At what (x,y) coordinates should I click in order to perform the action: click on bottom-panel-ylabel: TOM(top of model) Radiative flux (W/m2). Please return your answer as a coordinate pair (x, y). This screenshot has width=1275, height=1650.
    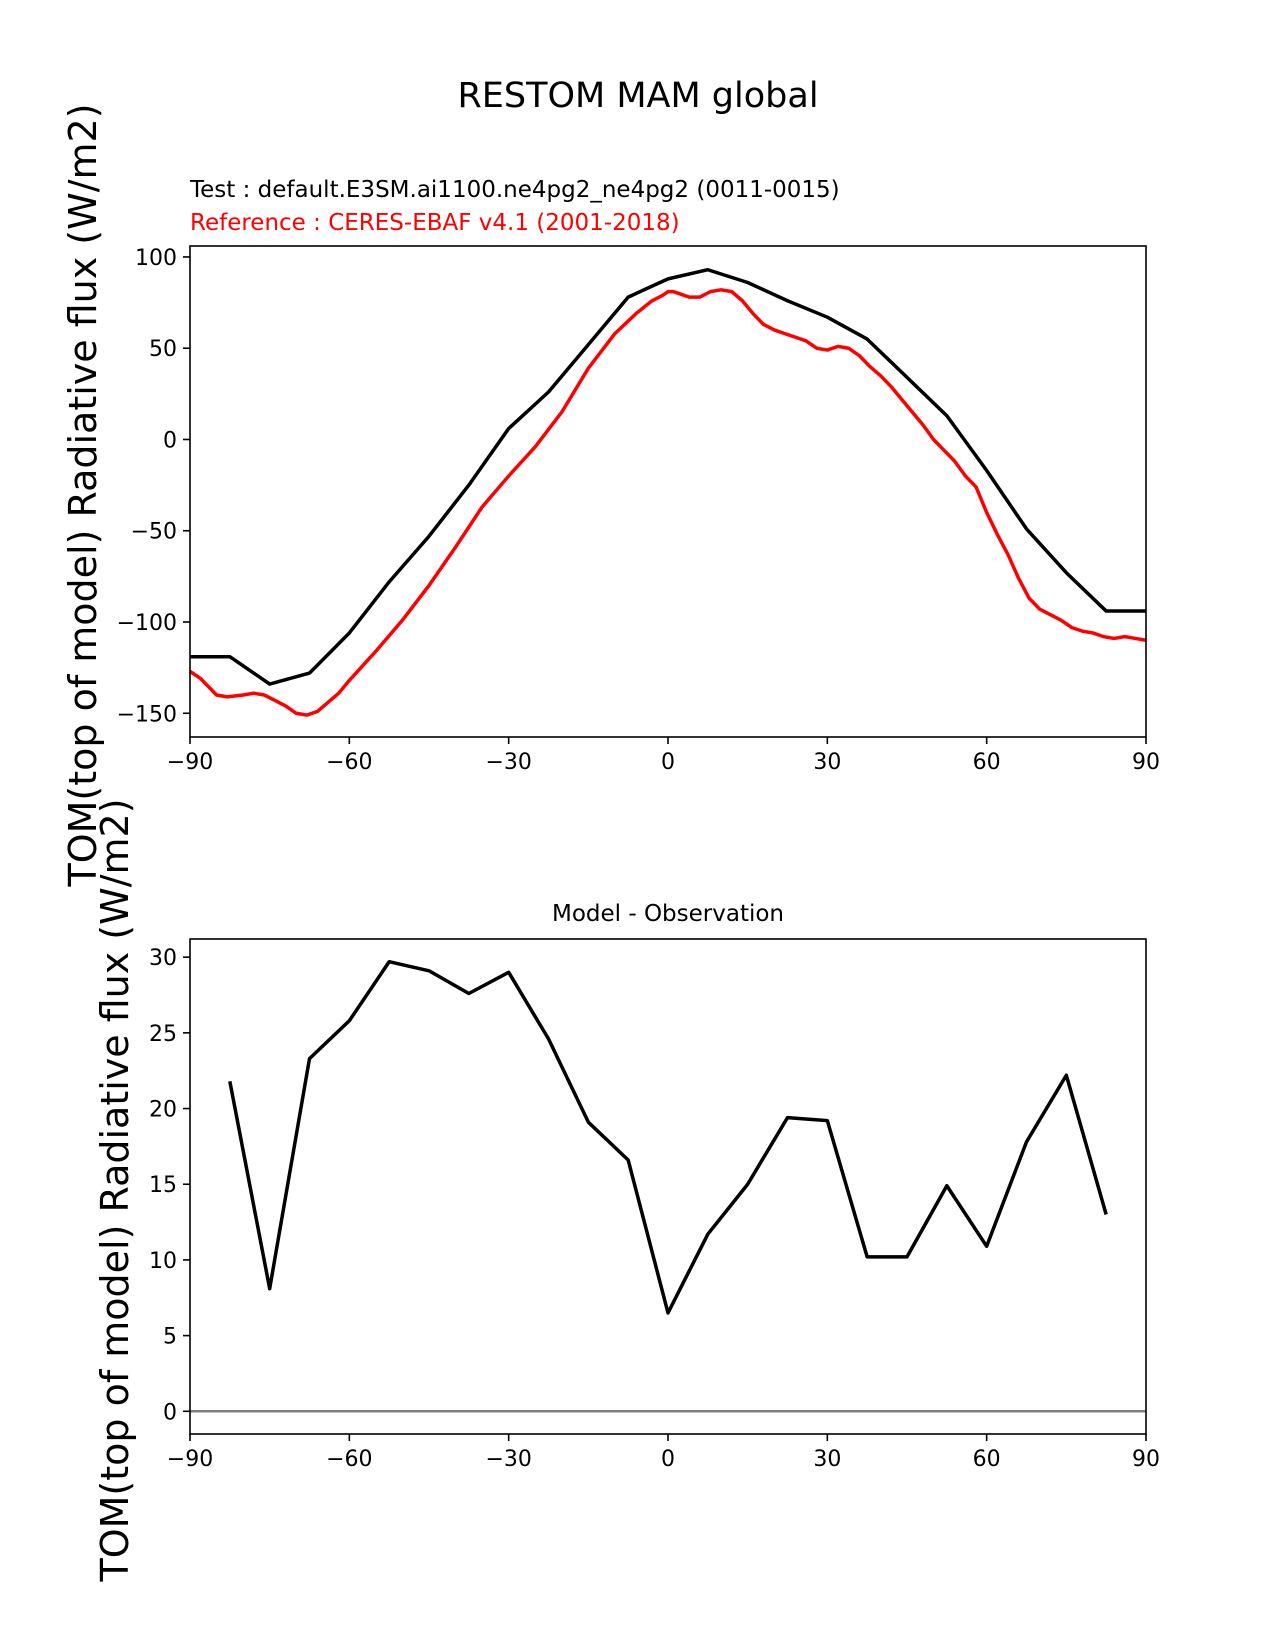
    Looking at the image, I should click on (115, 1190).